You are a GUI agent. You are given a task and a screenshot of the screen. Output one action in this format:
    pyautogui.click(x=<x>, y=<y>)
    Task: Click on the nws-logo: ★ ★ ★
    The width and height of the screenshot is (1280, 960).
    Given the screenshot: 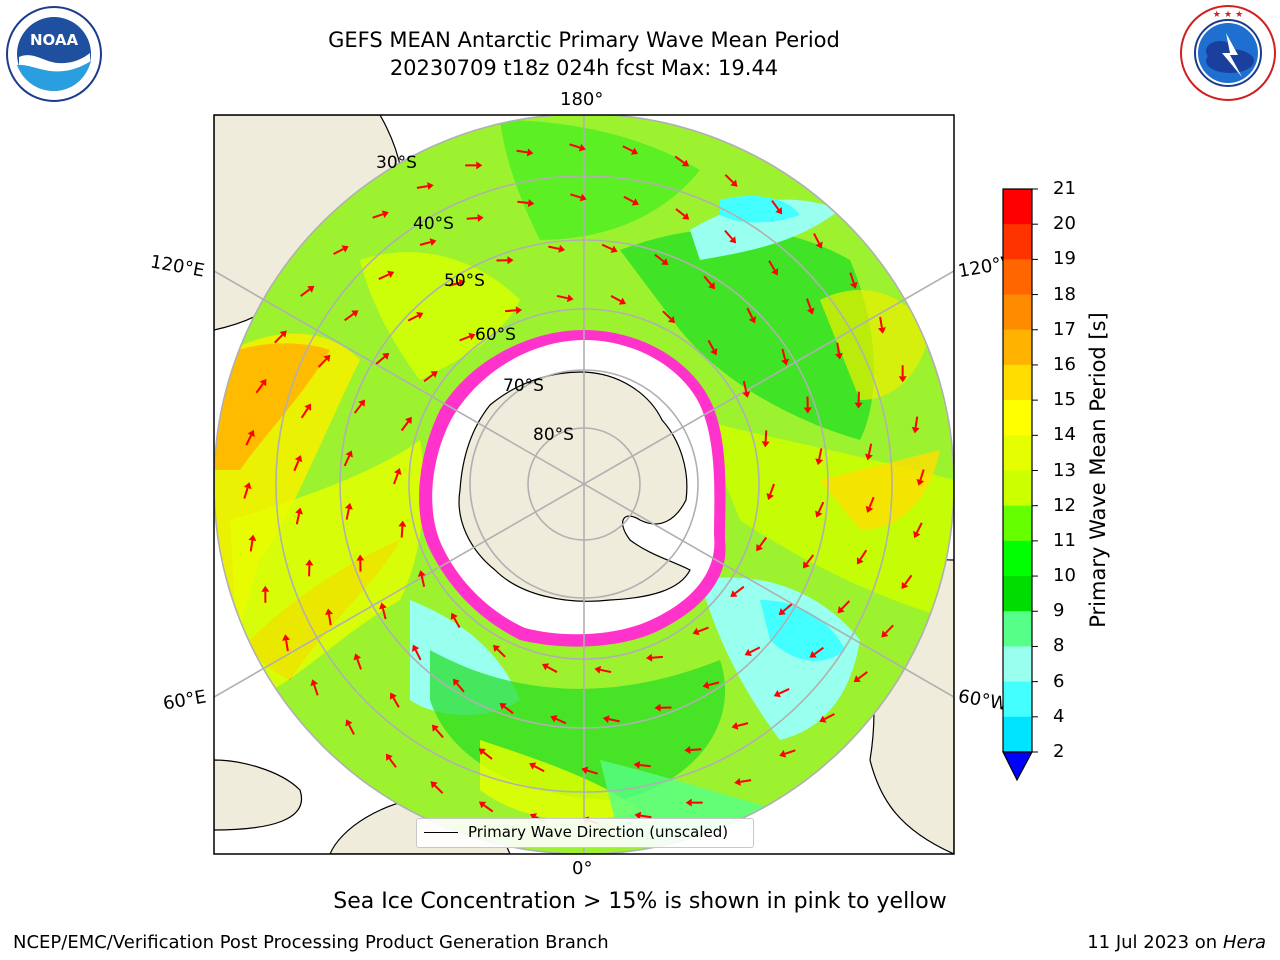 What is the action you would take?
    pyautogui.click(x=1228, y=53)
    